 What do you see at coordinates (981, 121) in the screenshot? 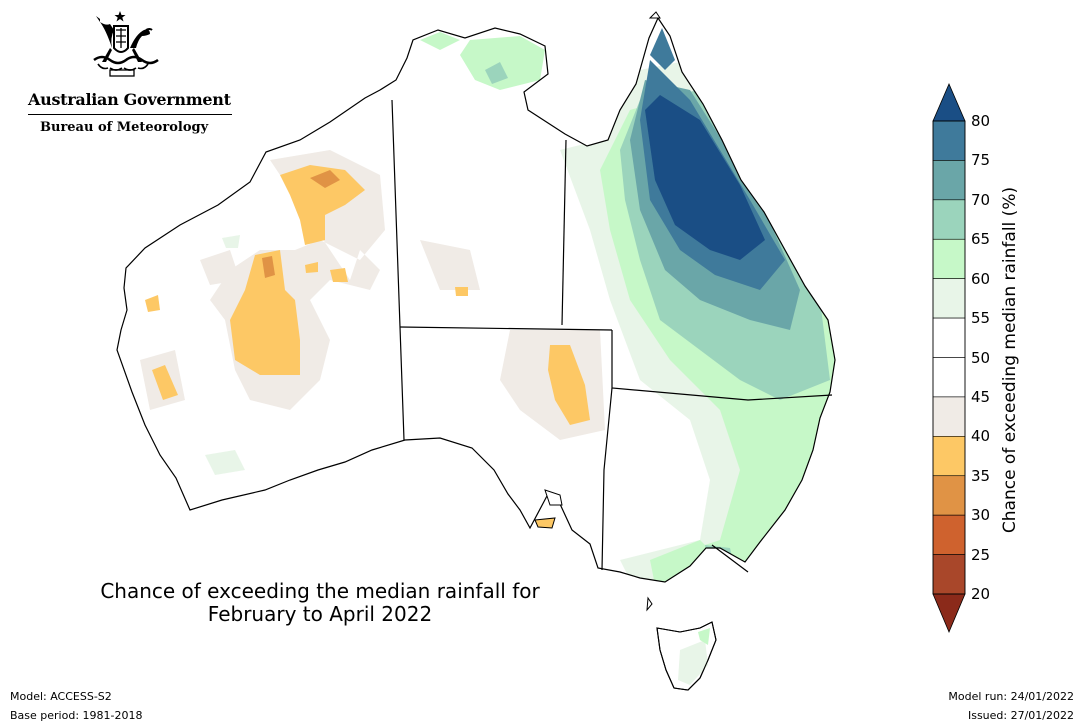
I see `colorbar-tick-label: 80` at bounding box center [981, 121].